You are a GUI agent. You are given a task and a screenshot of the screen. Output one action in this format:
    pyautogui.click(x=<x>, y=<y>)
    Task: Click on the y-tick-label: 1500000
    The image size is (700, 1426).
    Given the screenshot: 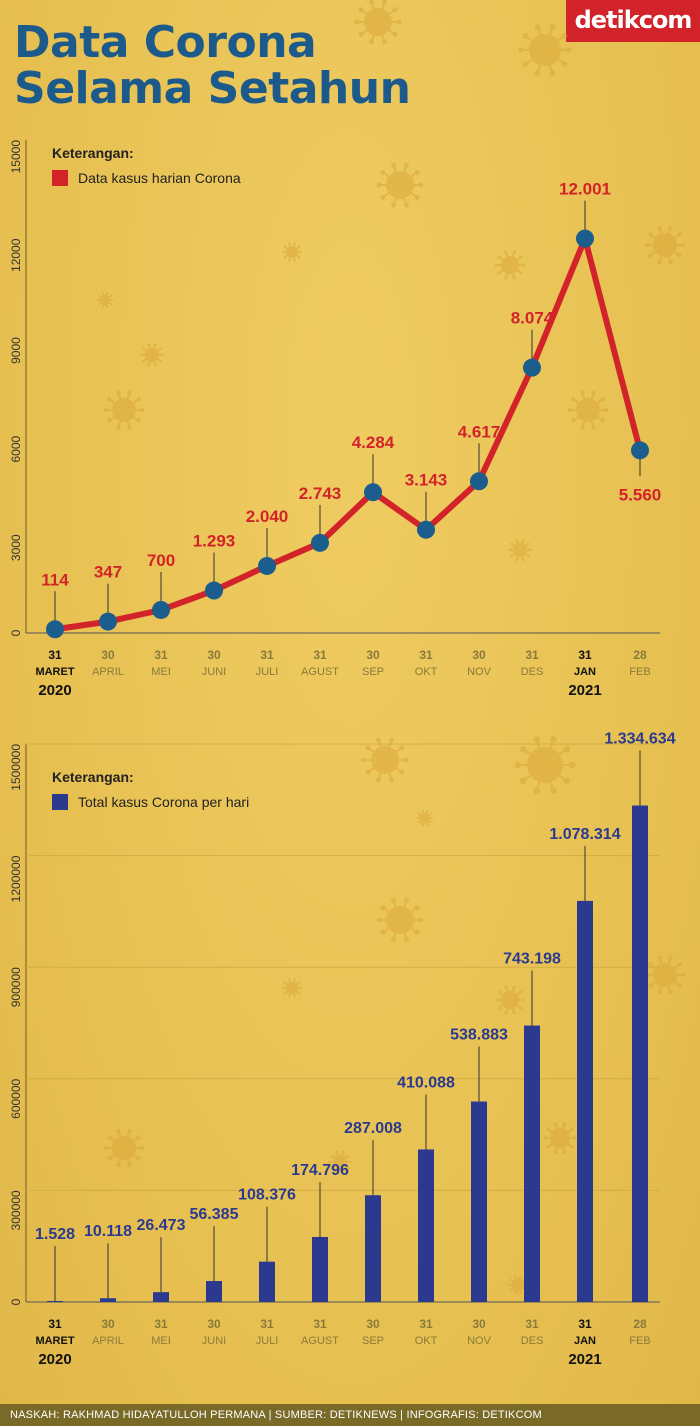 What is the action you would take?
    pyautogui.click(x=16, y=767)
    